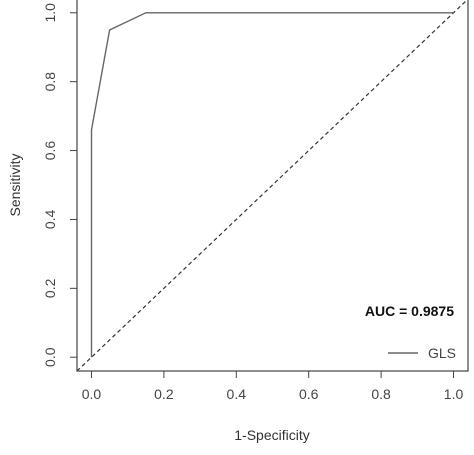 The width and height of the screenshot is (474, 455). Describe the element at coordinates (273, 386) in the screenshot. I see `x-axis: 0.0 0.2 0.4 0.6 0.8 1.0` at that location.